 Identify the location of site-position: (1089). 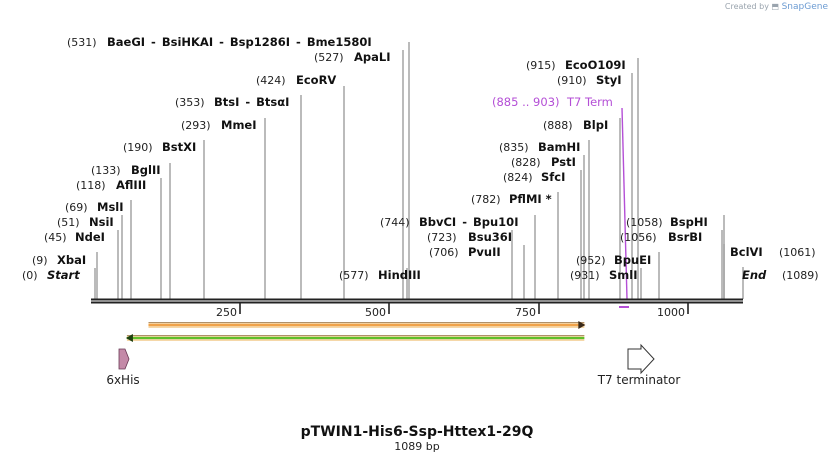
(800, 275).